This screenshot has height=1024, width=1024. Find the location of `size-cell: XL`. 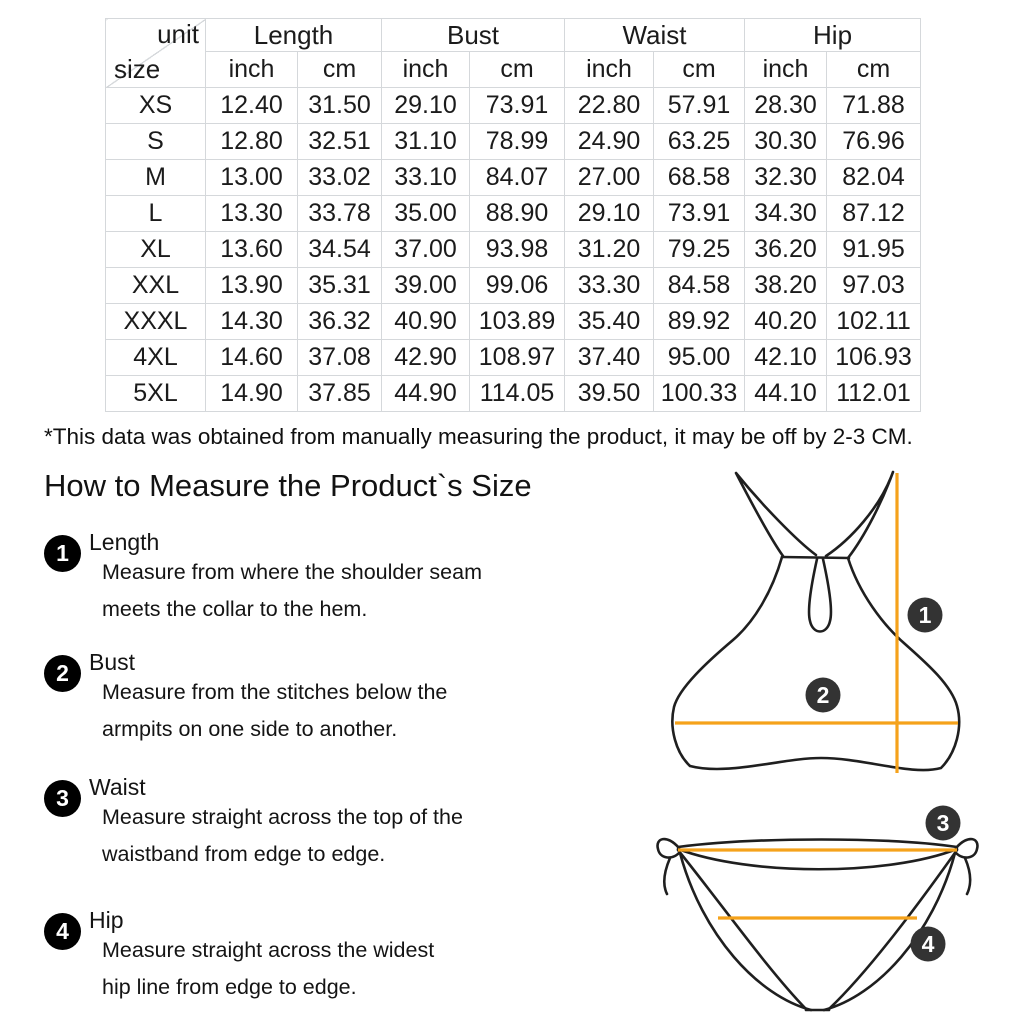

size-cell: XL is located at coordinates (155, 249).